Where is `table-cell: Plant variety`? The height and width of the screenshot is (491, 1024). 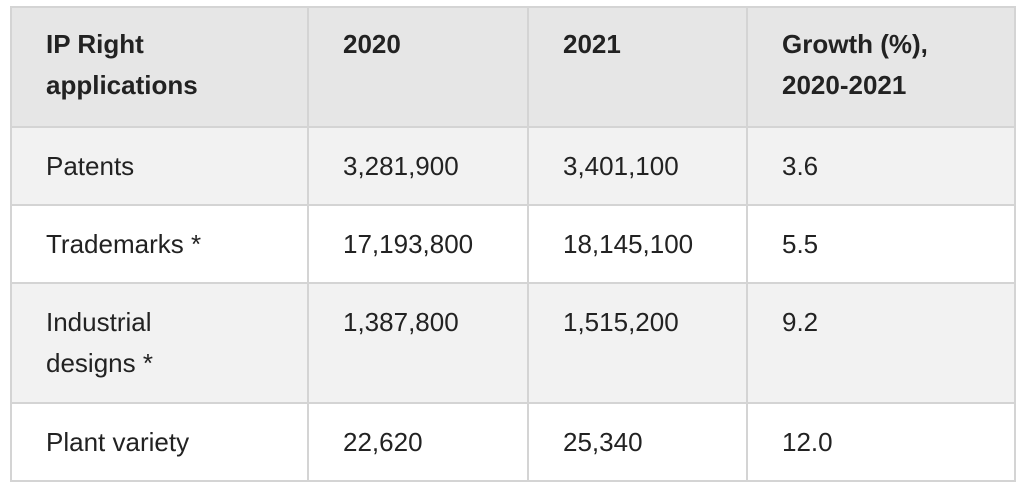 table-cell: Plant variety is located at coordinates (159, 442).